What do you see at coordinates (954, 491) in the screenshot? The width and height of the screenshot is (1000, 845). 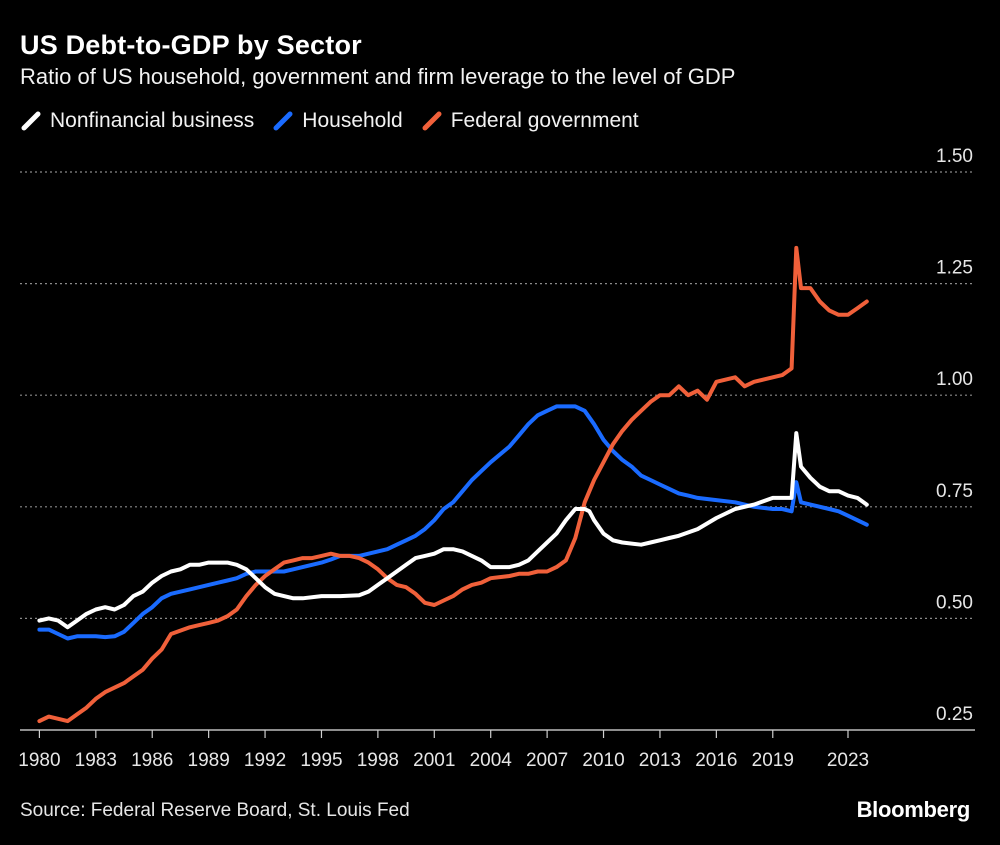 I see `y-tick-label: 0.75` at bounding box center [954, 491].